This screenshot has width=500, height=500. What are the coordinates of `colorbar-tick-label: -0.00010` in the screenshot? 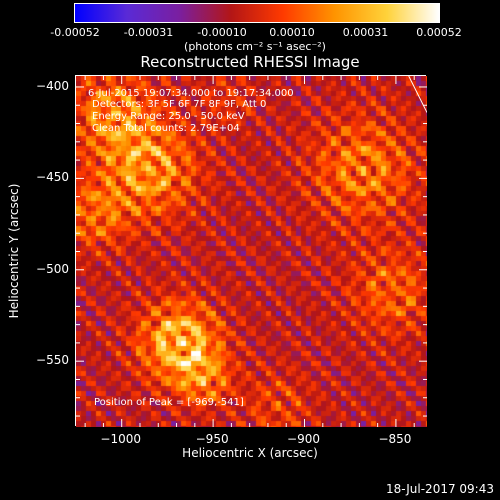 It's located at (222, 32).